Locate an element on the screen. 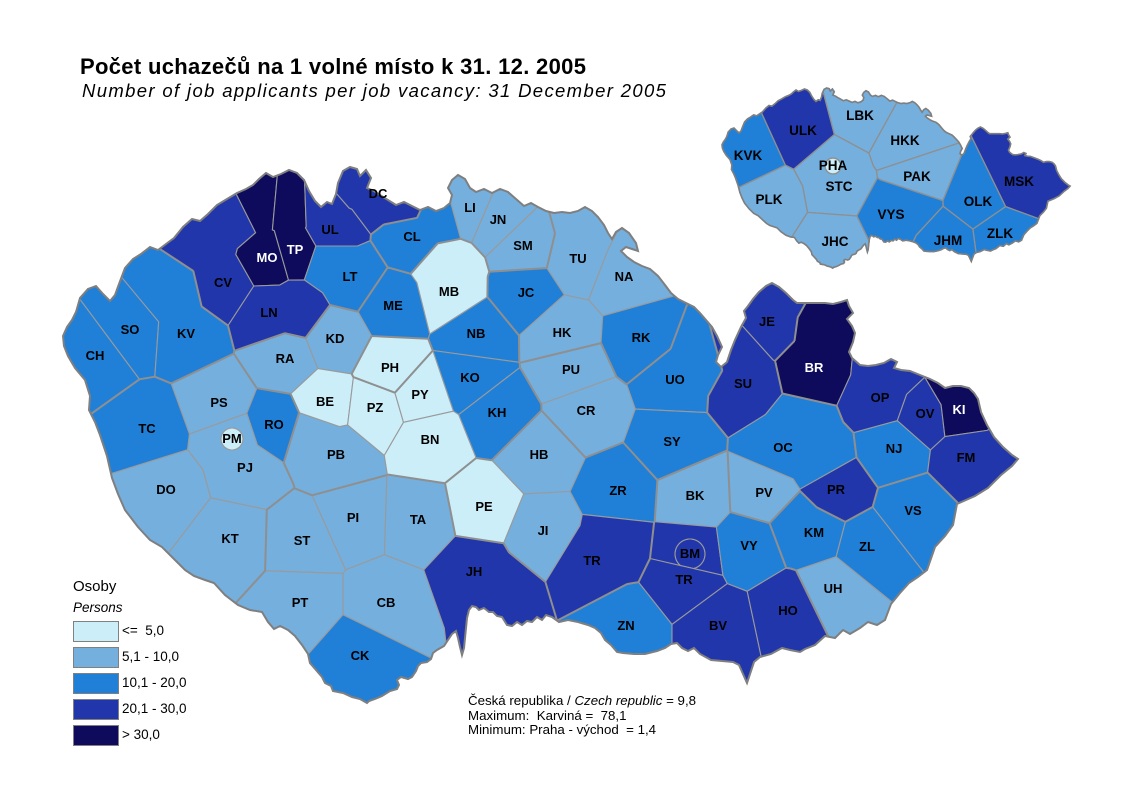 The height and width of the screenshot is (794, 1122). svg-text: SM is located at coordinates (523, 245).